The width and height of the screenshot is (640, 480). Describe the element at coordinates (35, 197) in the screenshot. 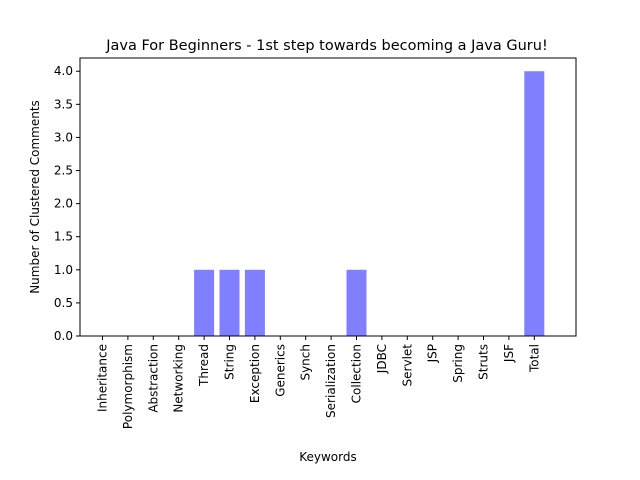

I see `y-axis-label: Number of Clustered Comments` at that location.